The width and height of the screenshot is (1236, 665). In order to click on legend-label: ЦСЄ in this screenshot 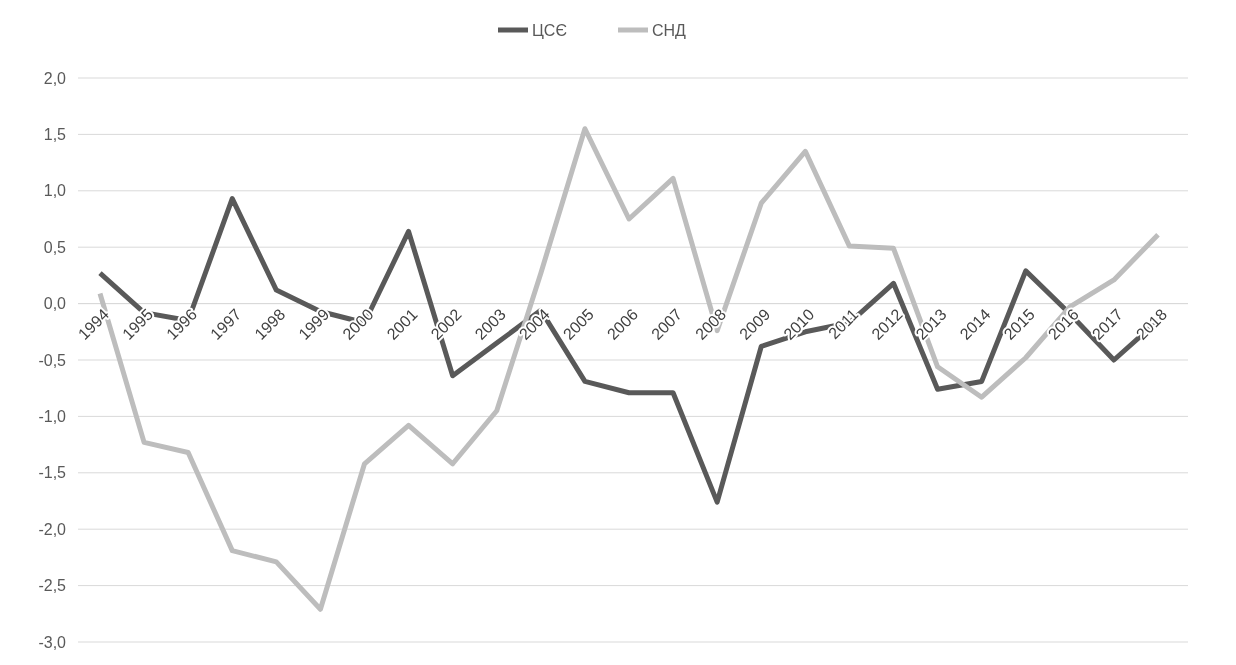, I will do `click(549, 30)`.